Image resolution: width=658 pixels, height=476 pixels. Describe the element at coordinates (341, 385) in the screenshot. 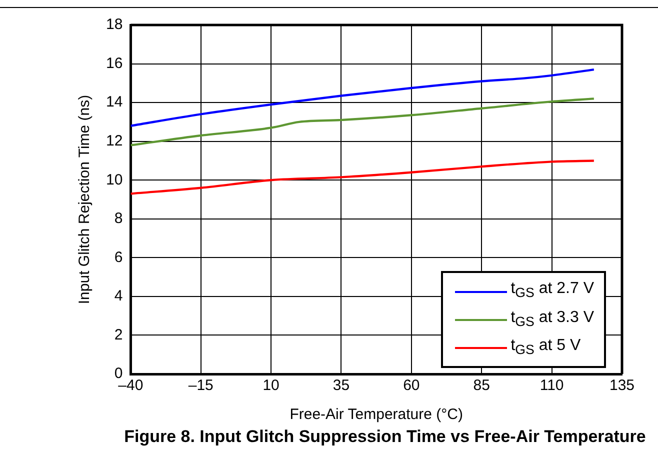

I see `x-tick-label: 35` at that location.